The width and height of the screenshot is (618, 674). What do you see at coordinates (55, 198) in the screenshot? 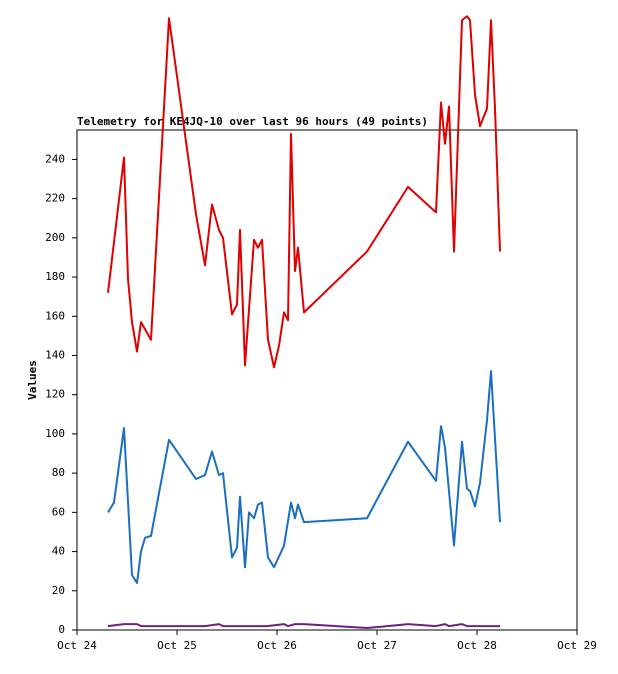
I see `y-tick-label: 220` at bounding box center [55, 198].